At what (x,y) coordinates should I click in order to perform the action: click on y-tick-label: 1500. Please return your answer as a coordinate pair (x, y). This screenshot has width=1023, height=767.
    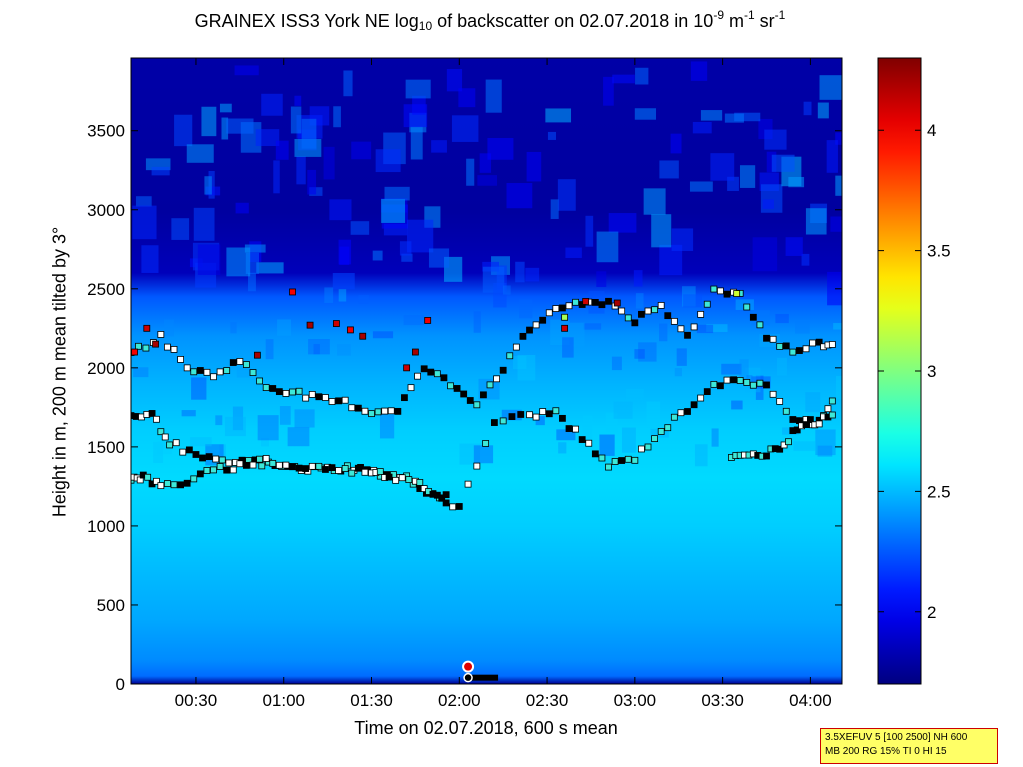
    Looking at the image, I should click on (106, 447).